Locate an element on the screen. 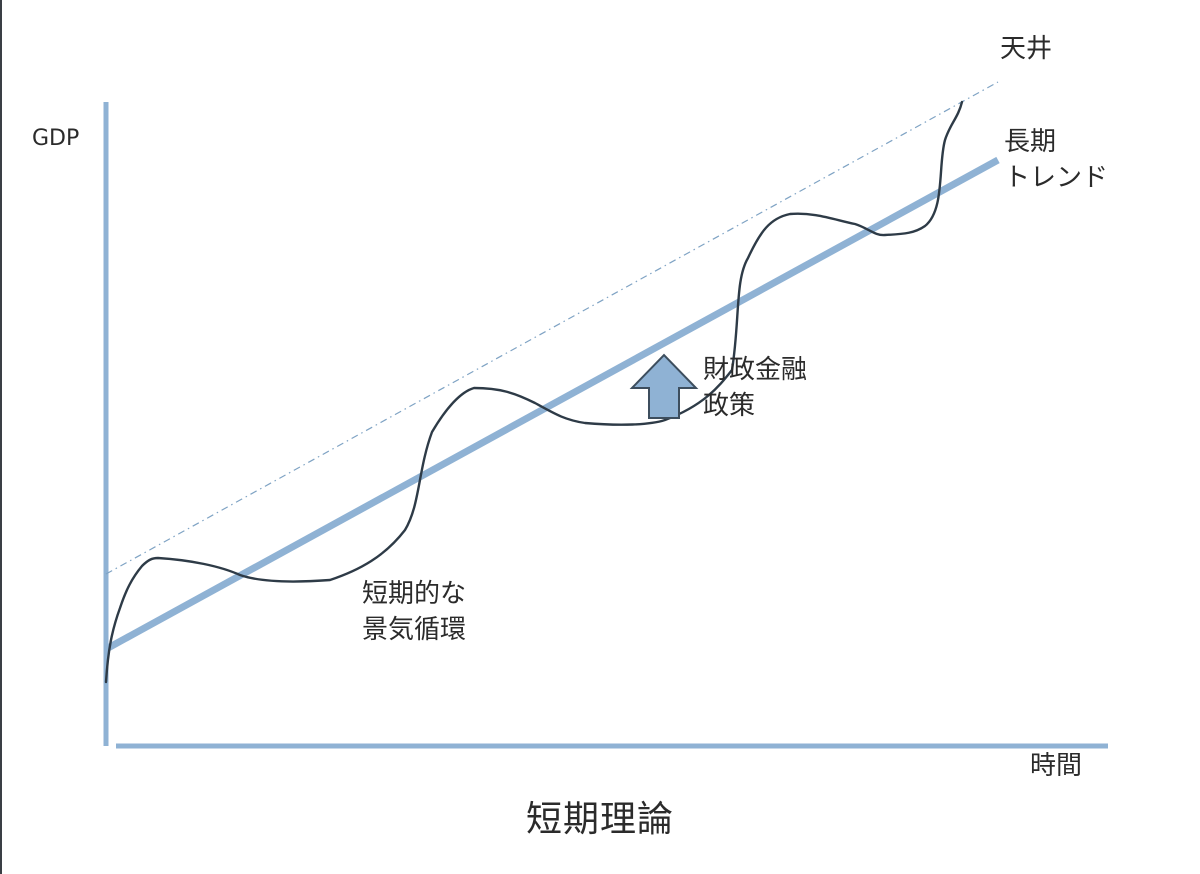 Image resolution: width=1200 pixels, height=874 pixels. up-arrow-shape is located at coordinates (664, 386).